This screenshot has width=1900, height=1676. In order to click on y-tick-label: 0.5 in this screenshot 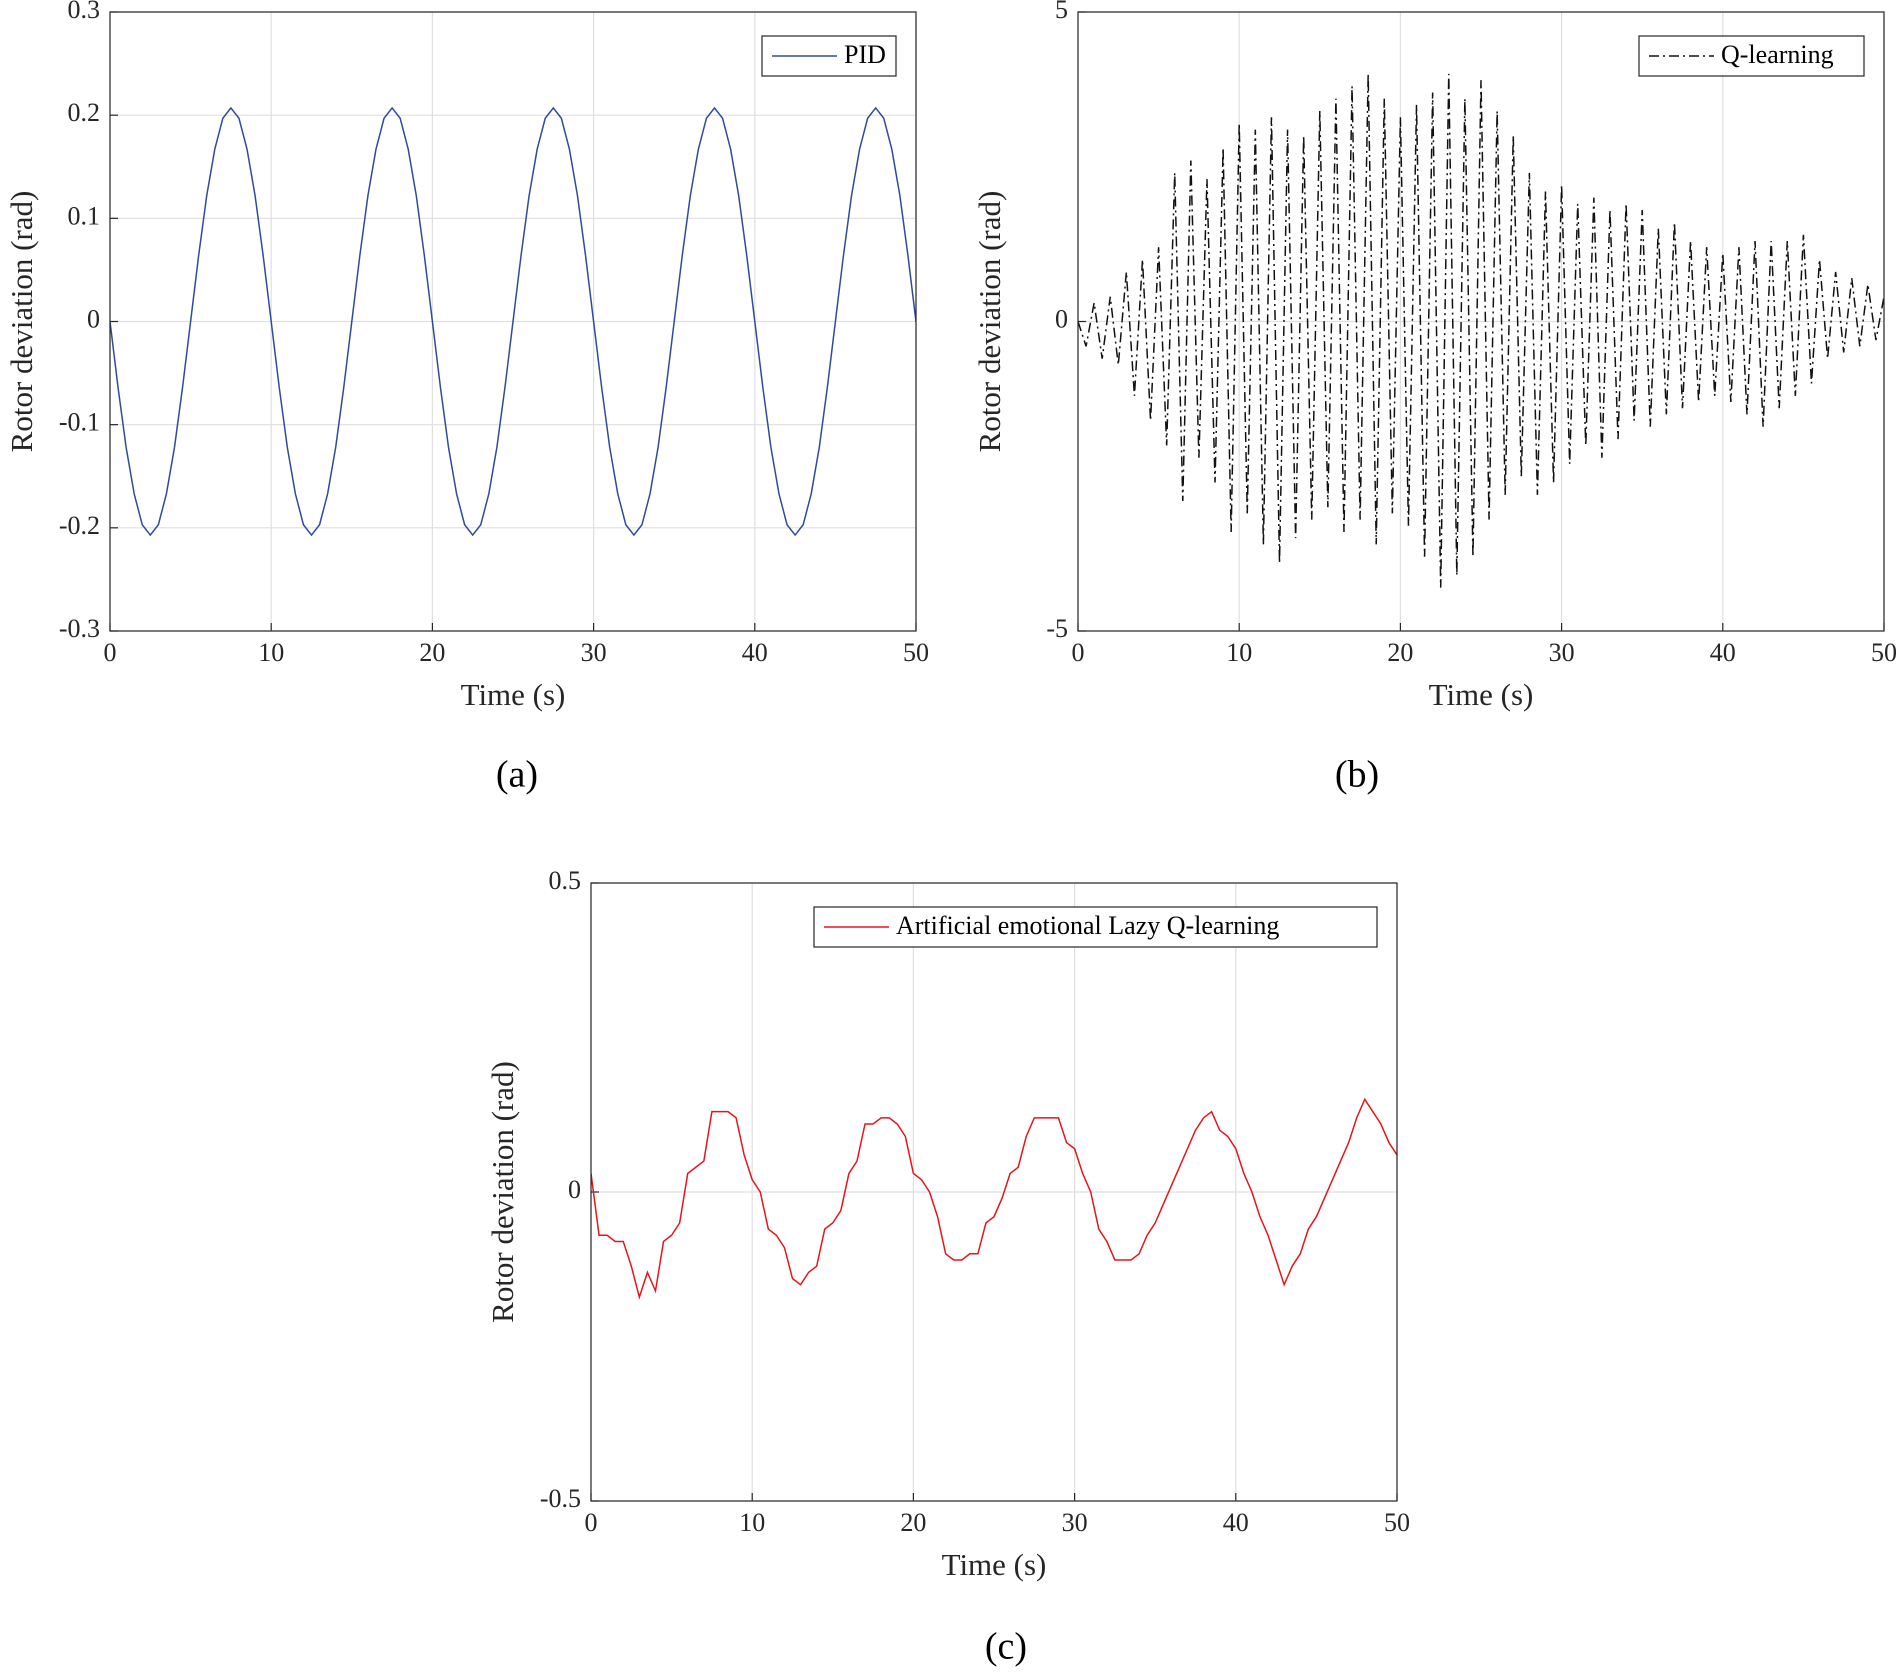, I will do `click(565, 880)`.